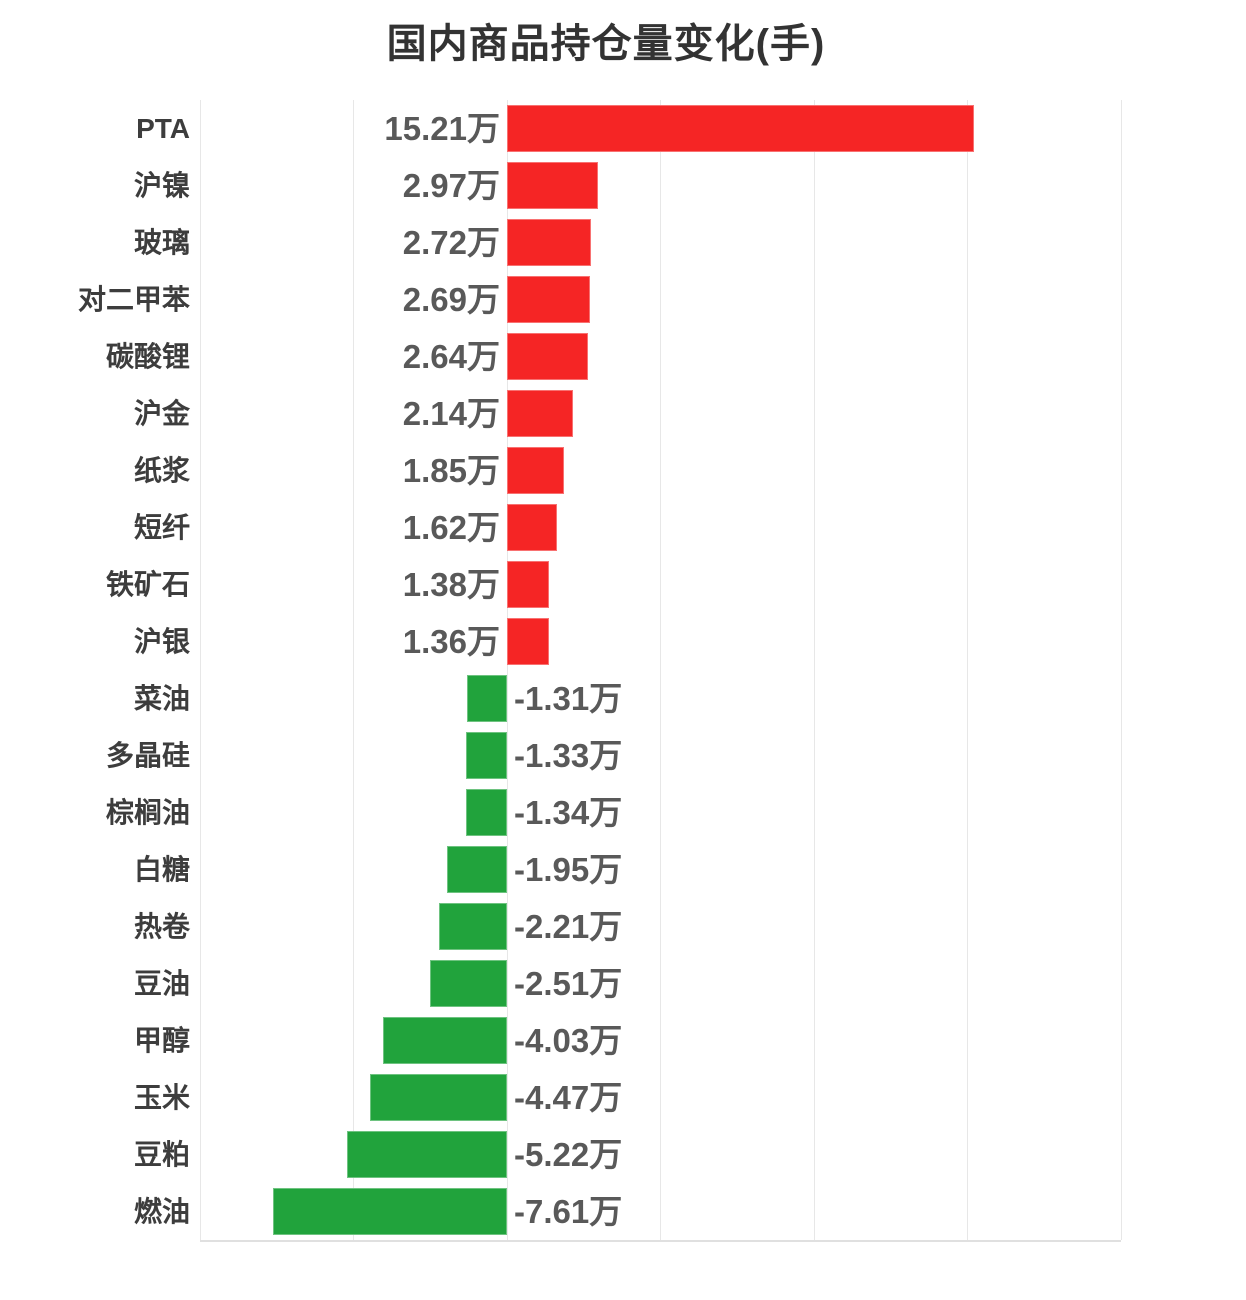  I want to click on value-label: -1.34万, so click(568, 812).